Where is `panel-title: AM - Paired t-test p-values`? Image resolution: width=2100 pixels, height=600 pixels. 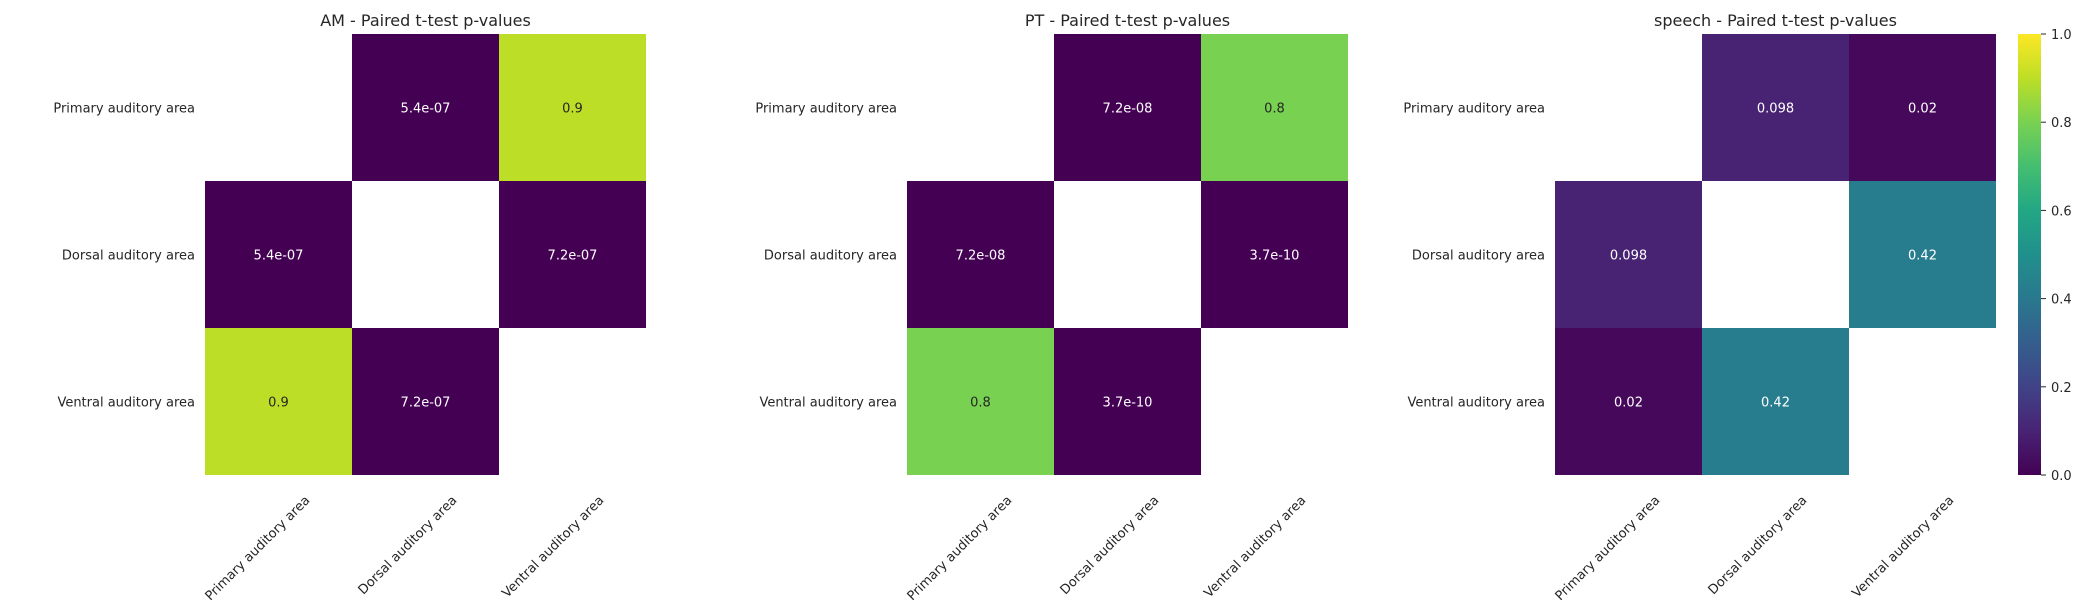
panel-title: AM - Paired t-test p-values is located at coordinates (425, 20).